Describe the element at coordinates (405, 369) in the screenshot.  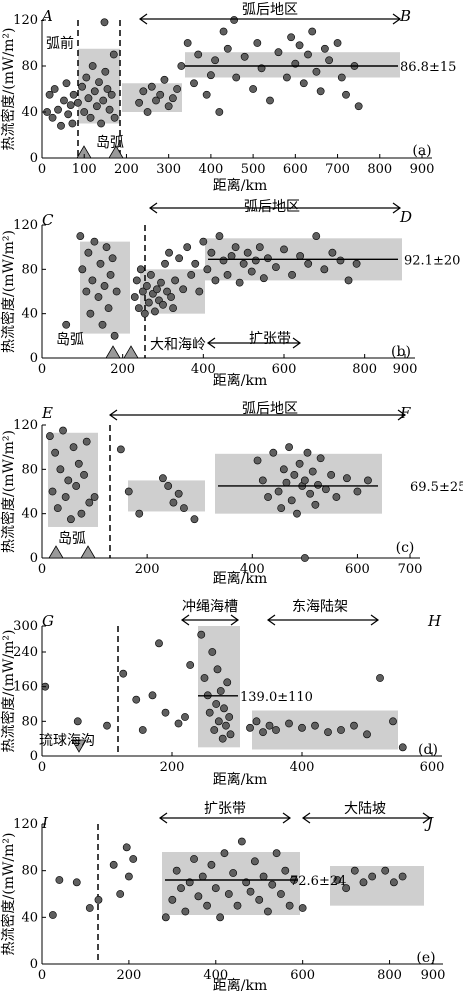
I see `x-tick-label: 900` at that location.